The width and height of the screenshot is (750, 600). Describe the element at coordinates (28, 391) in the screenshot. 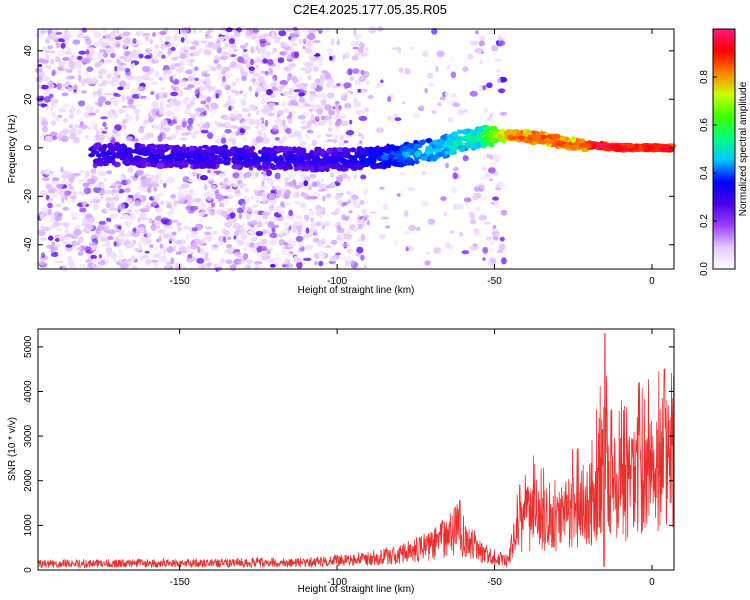

I see `y-tick-label: 4000` at that location.